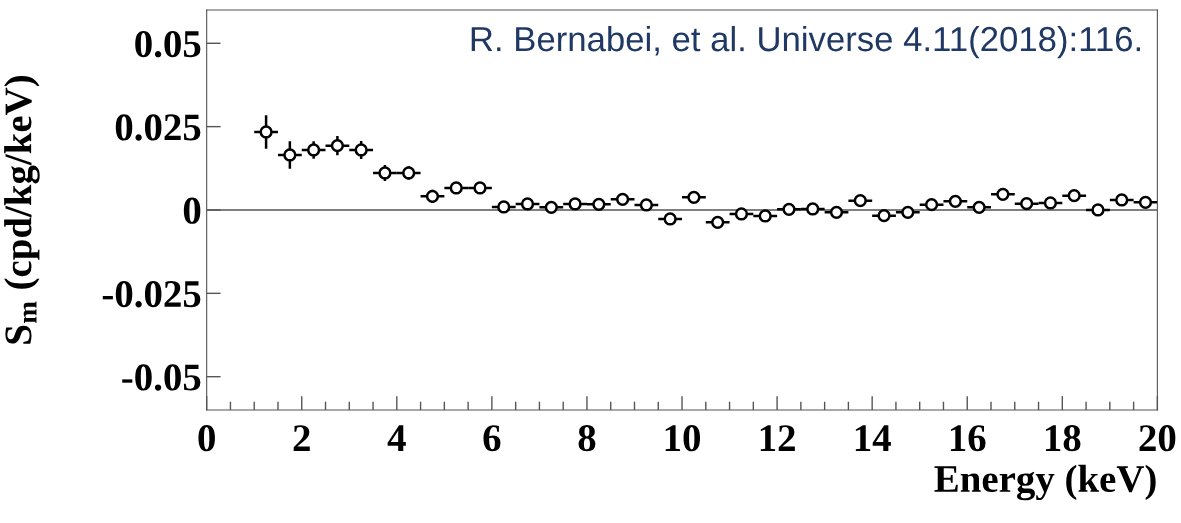 This screenshot has height=523, width=1181. Describe the element at coordinates (492, 438) in the screenshot. I see `x-tick-label: 6` at that location.